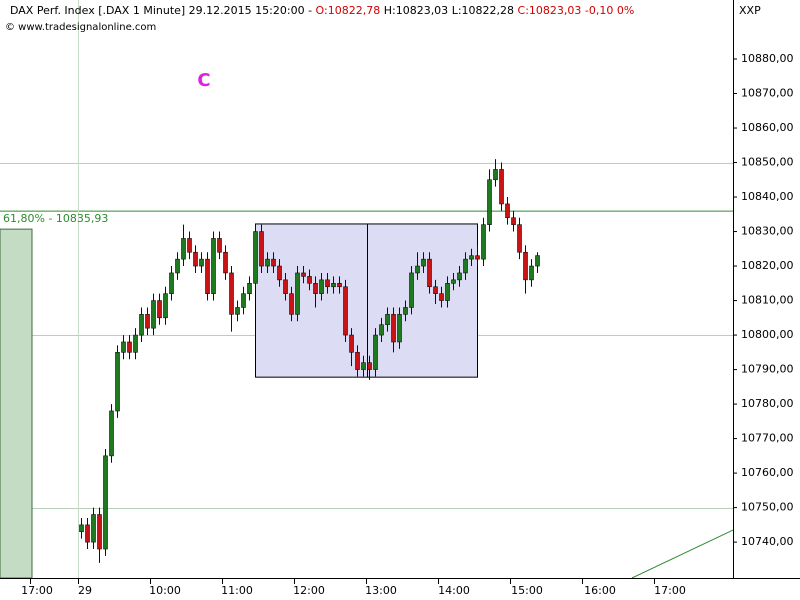 The height and width of the screenshot is (600, 800). I want to click on y-tick-label: 10750,00, so click(767, 507).